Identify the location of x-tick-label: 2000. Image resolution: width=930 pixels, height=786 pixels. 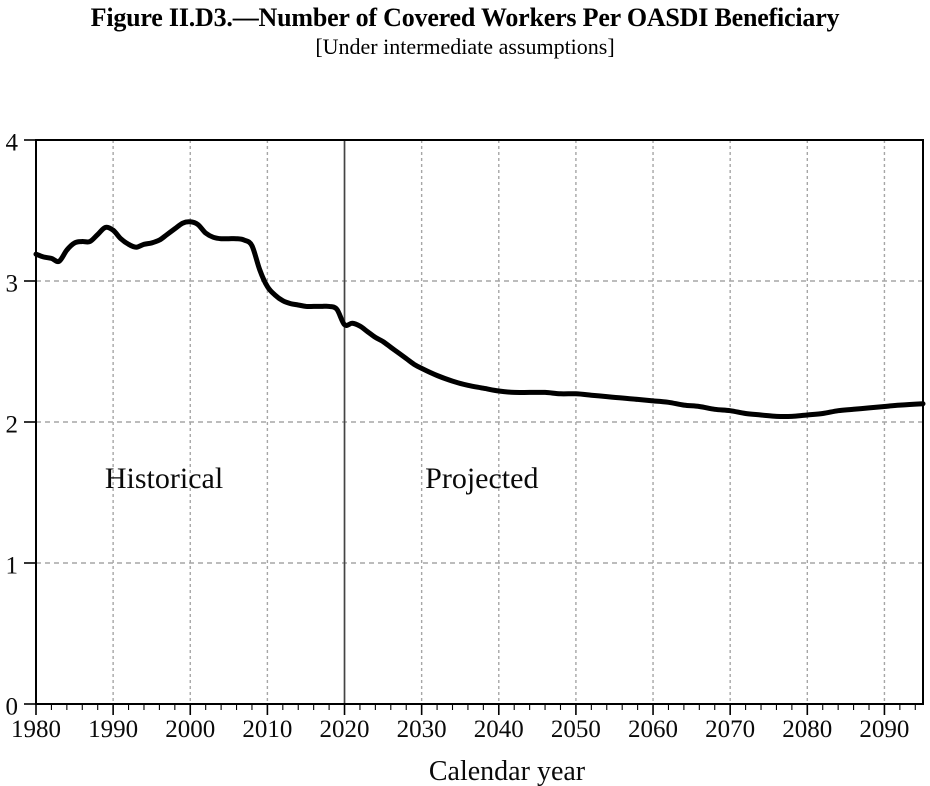
(190, 729).